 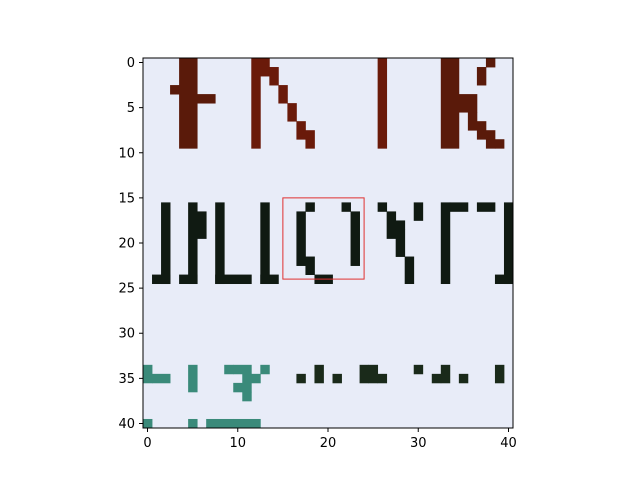 I want to click on y-tick-label: 40, so click(x=126, y=424).